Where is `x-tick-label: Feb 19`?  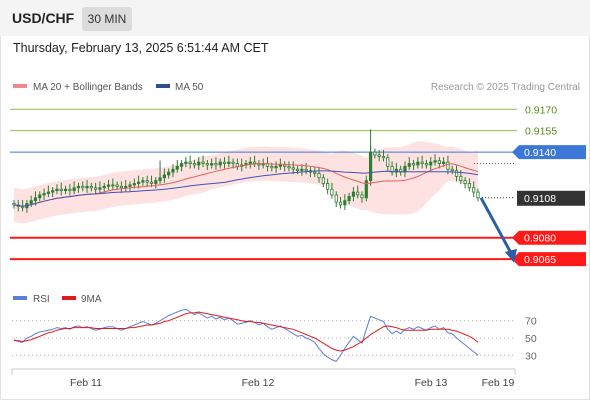
x-tick-label: Feb 19 is located at coordinates (498, 383).